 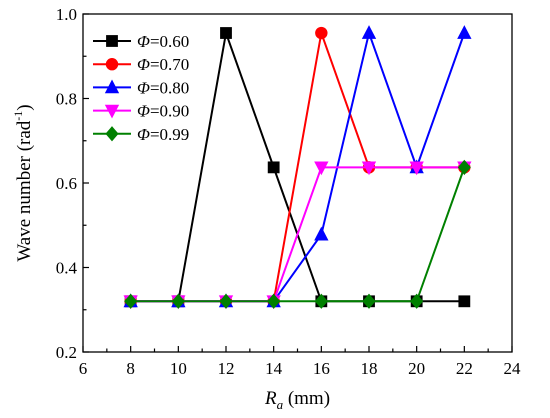 I want to click on y-tick-label: 0.8, so click(x=66, y=99).